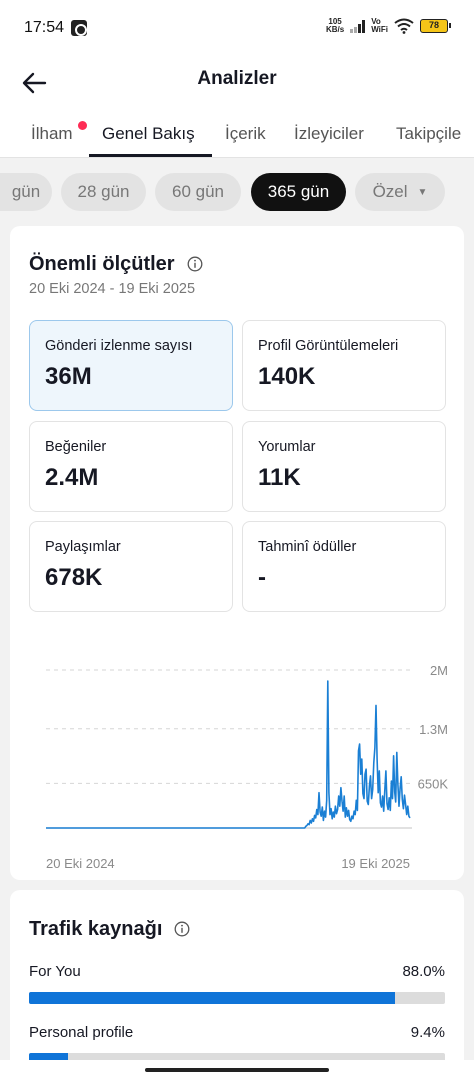 The width and height of the screenshot is (474, 1080). I want to click on network-speed-value: 105, so click(335, 21).